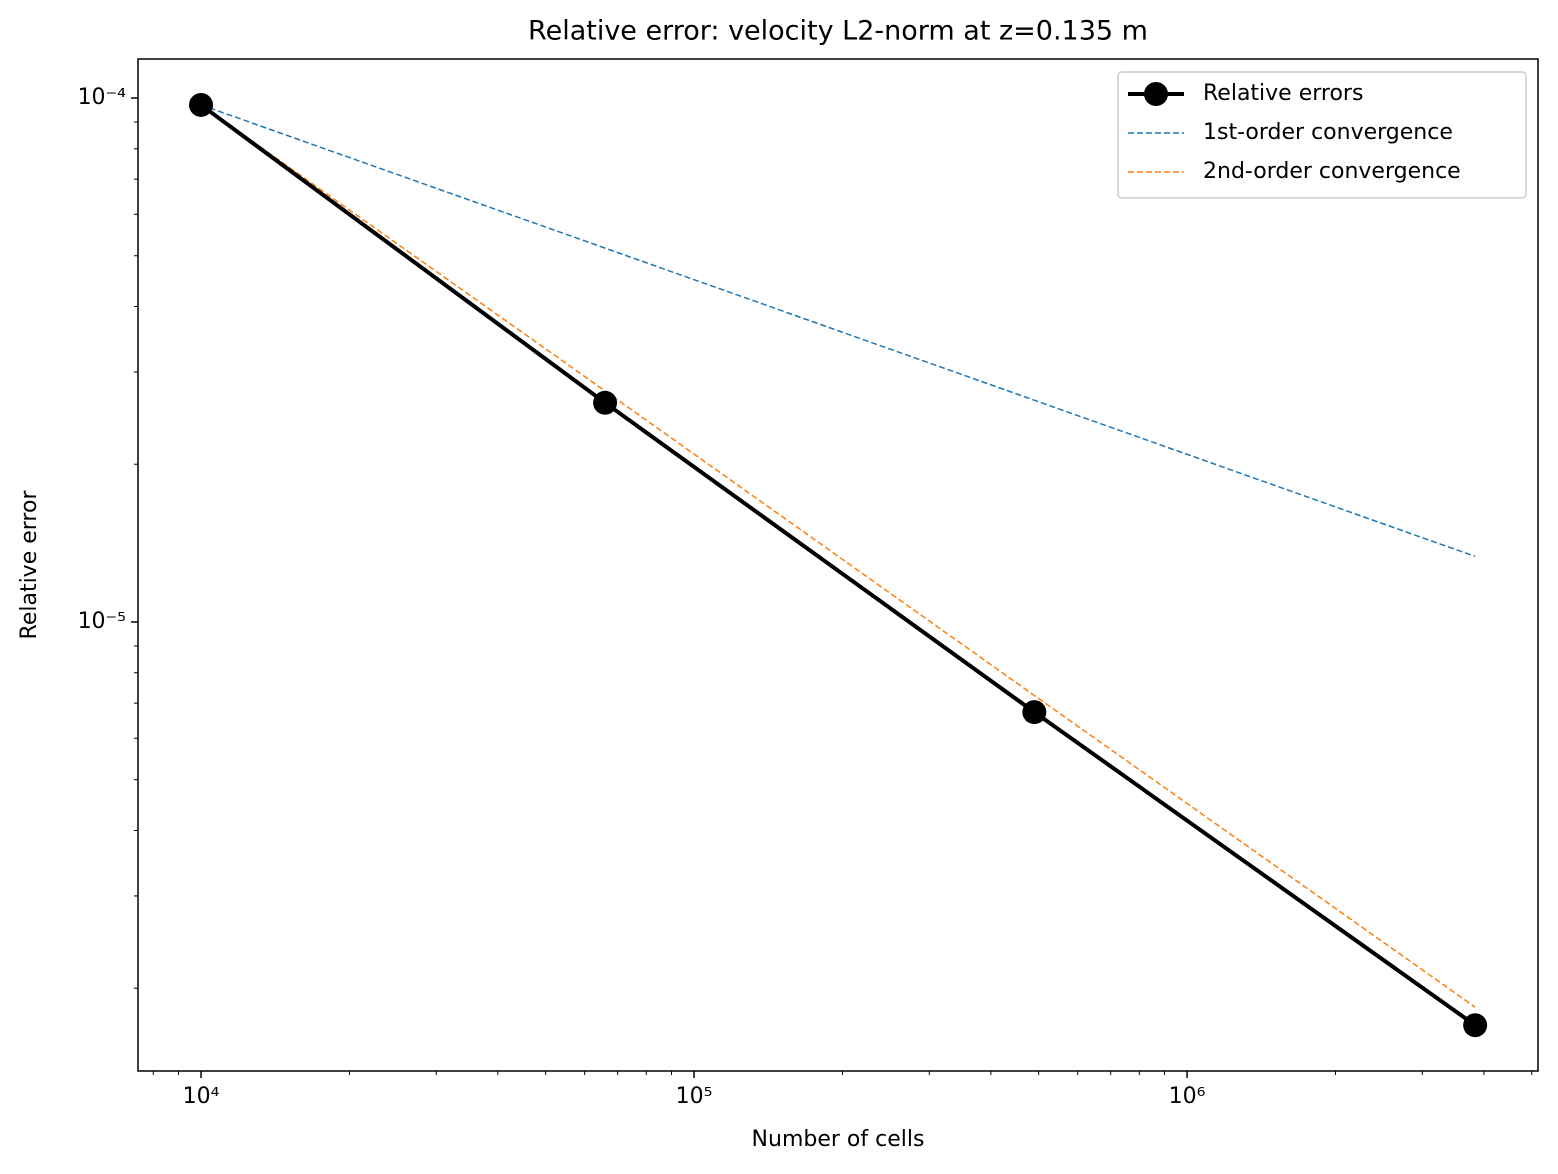 Image resolution: width=1558 pixels, height=1174 pixels. What do you see at coordinates (694, 1096) in the screenshot?
I see `x-tick-label: 10⁵` at bounding box center [694, 1096].